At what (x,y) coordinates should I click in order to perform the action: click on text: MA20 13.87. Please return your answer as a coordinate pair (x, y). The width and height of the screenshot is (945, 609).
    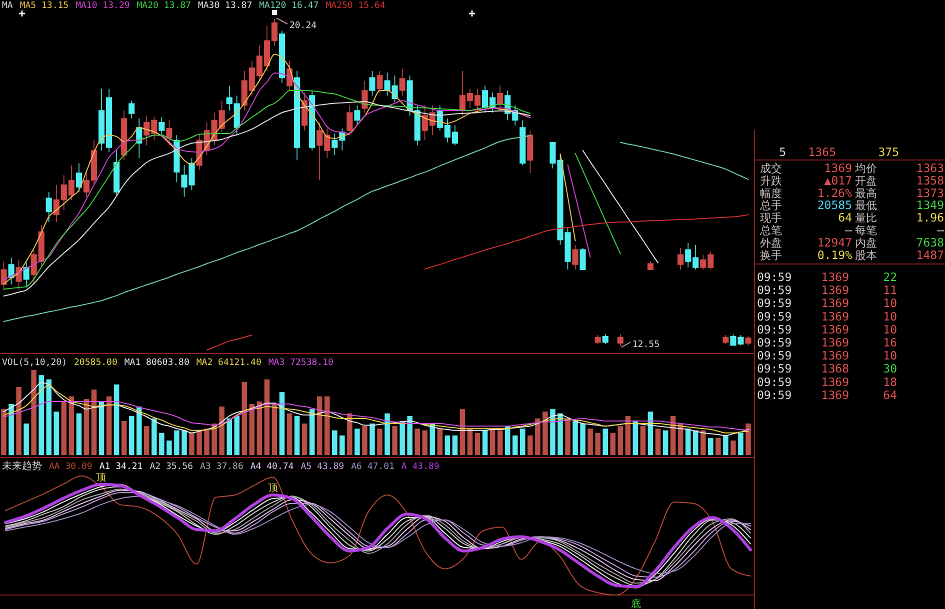
    Looking at the image, I should click on (163, 6).